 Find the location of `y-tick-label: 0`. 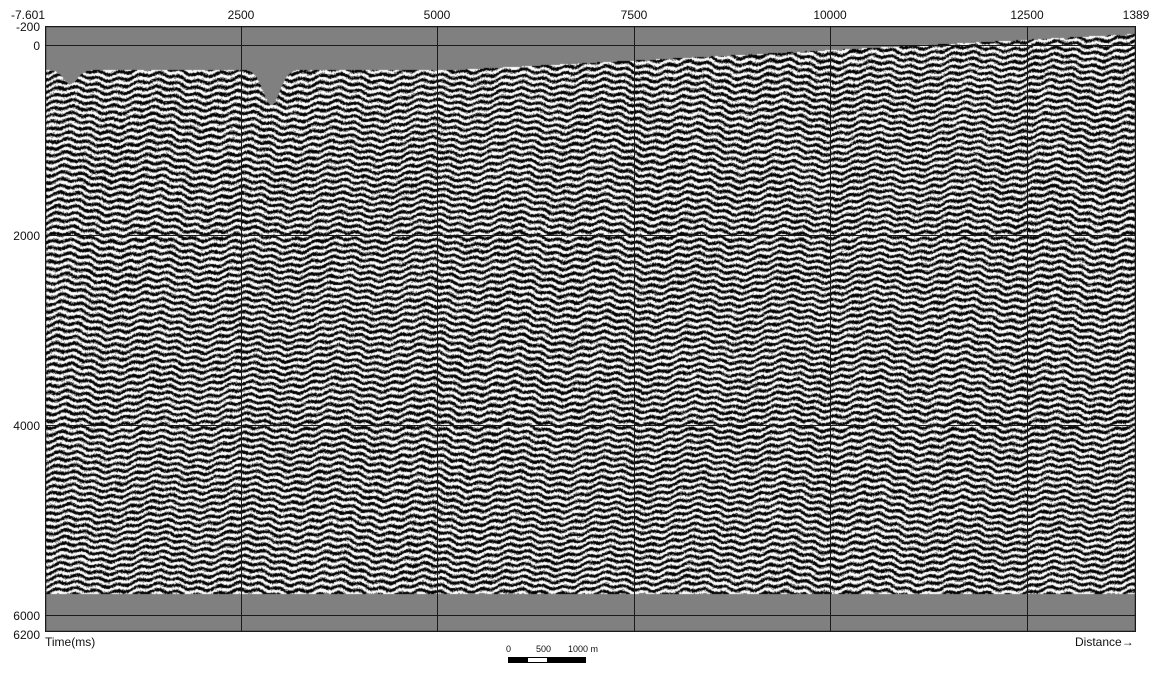

y-tick-label: 0 is located at coordinates (36, 46).